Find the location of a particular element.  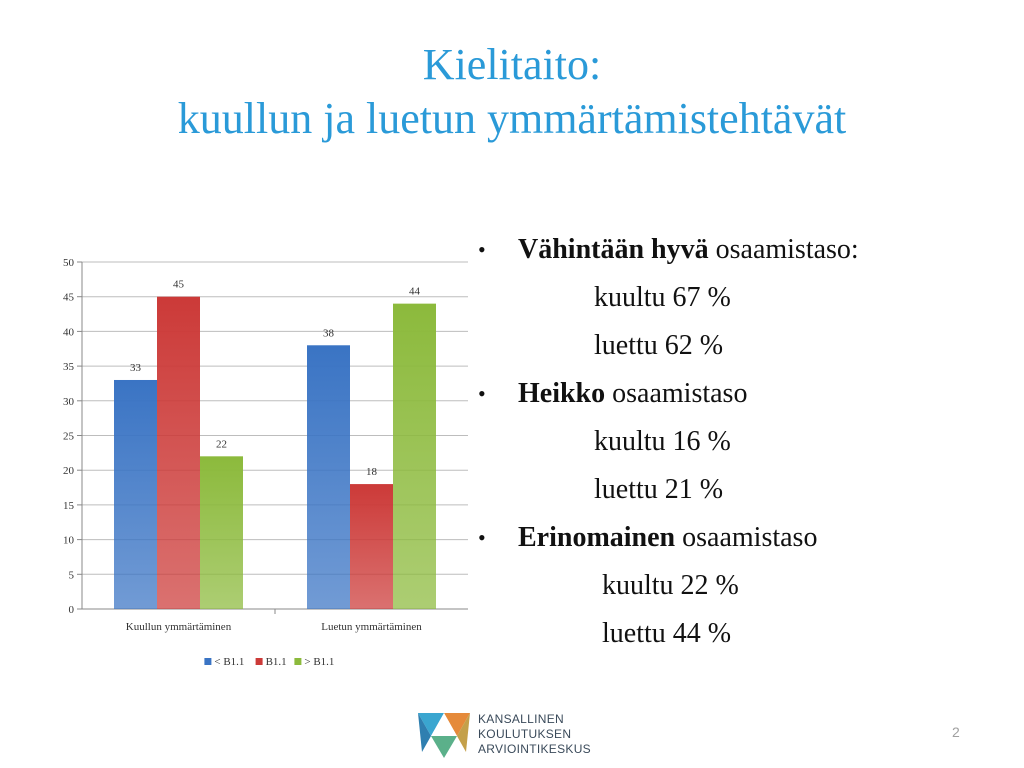

sub-item: kuultu 67 % is located at coordinates (662, 297).